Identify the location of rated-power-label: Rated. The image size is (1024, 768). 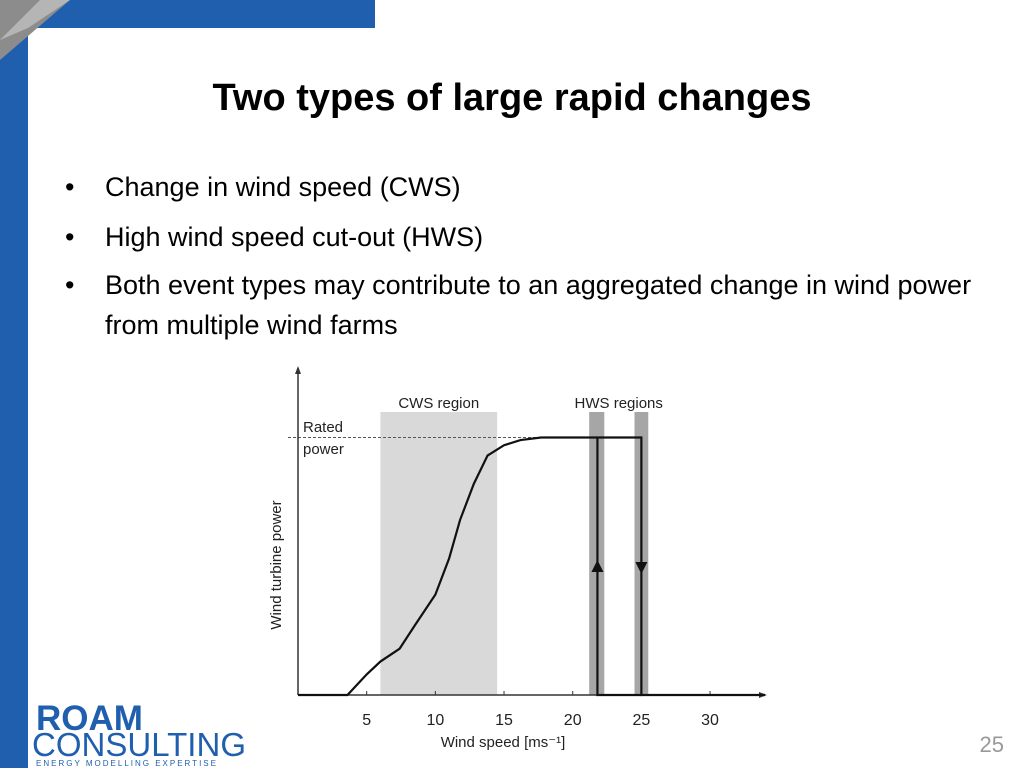
(323, 427).